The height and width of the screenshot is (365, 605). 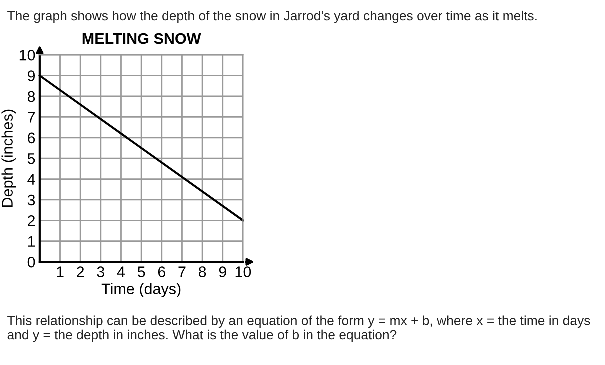 I want to click on text: The graph shows how the depth of the snow in Jarrod’s yard changes over time as it melts., so click(x=272, y=17).